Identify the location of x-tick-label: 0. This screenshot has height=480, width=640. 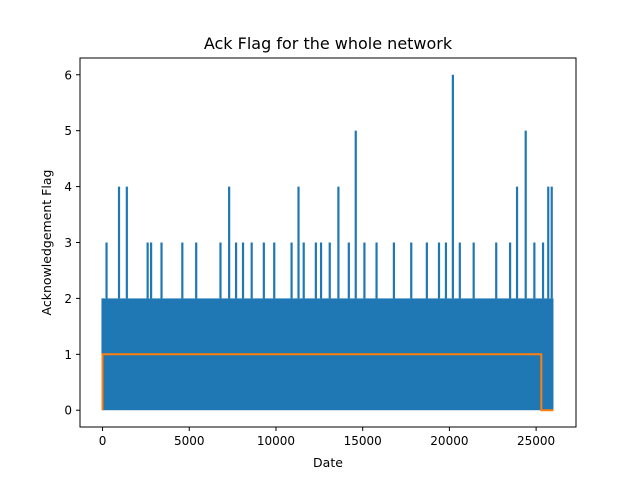
(103, 441).